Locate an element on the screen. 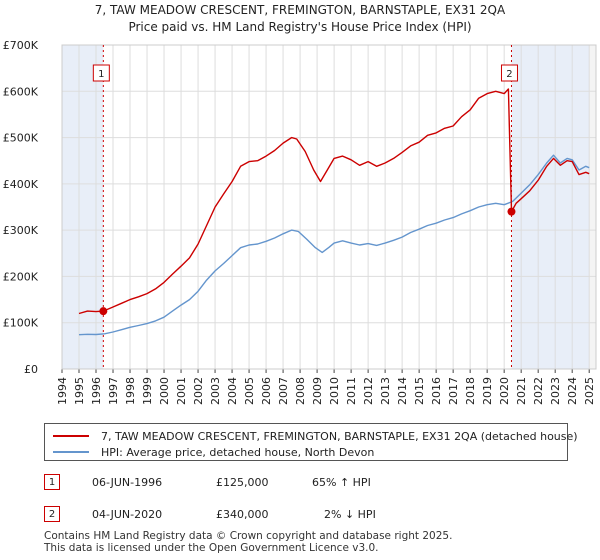  legend-swatch-property is located at coordinates (71, 436).